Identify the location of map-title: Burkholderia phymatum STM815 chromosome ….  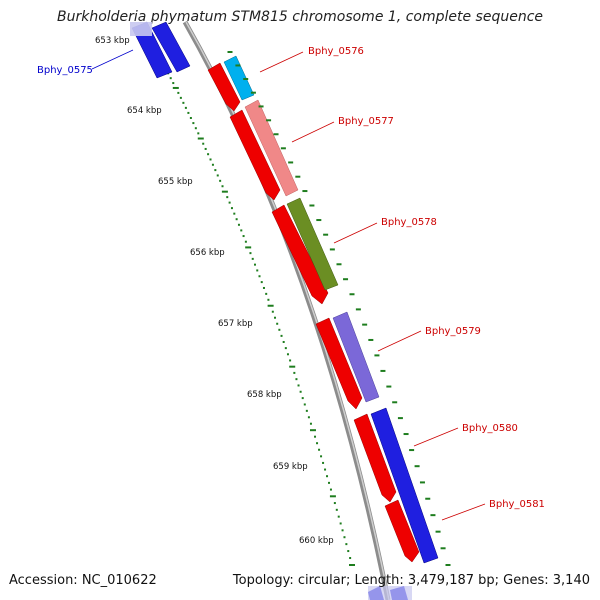
(299, 17).